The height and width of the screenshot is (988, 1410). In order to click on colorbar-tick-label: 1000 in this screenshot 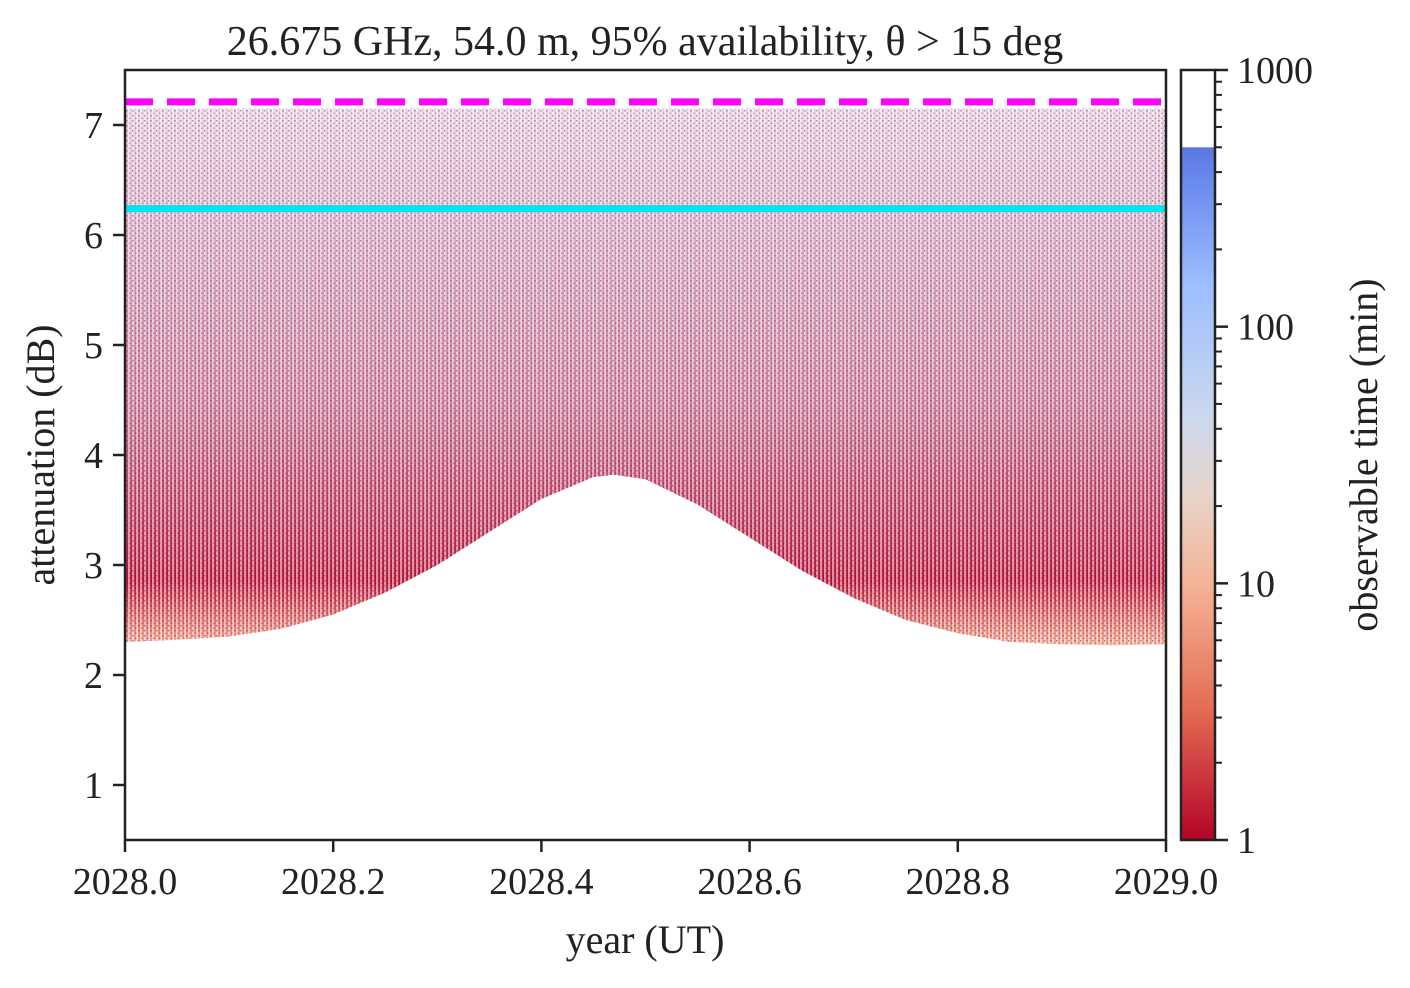, I will do `click(1275, 71)`.